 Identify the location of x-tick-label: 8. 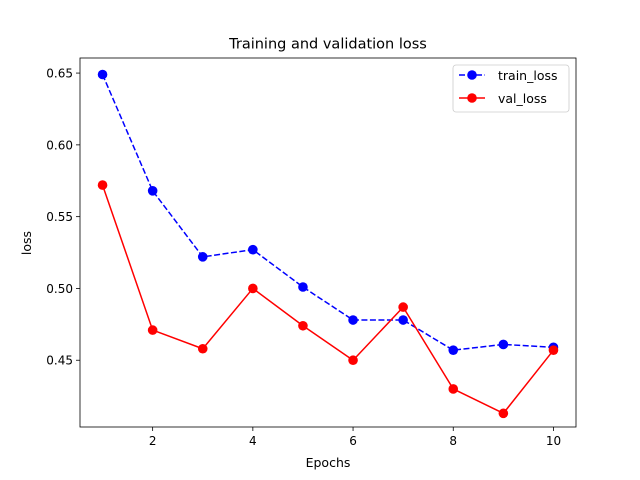
(453, 441).